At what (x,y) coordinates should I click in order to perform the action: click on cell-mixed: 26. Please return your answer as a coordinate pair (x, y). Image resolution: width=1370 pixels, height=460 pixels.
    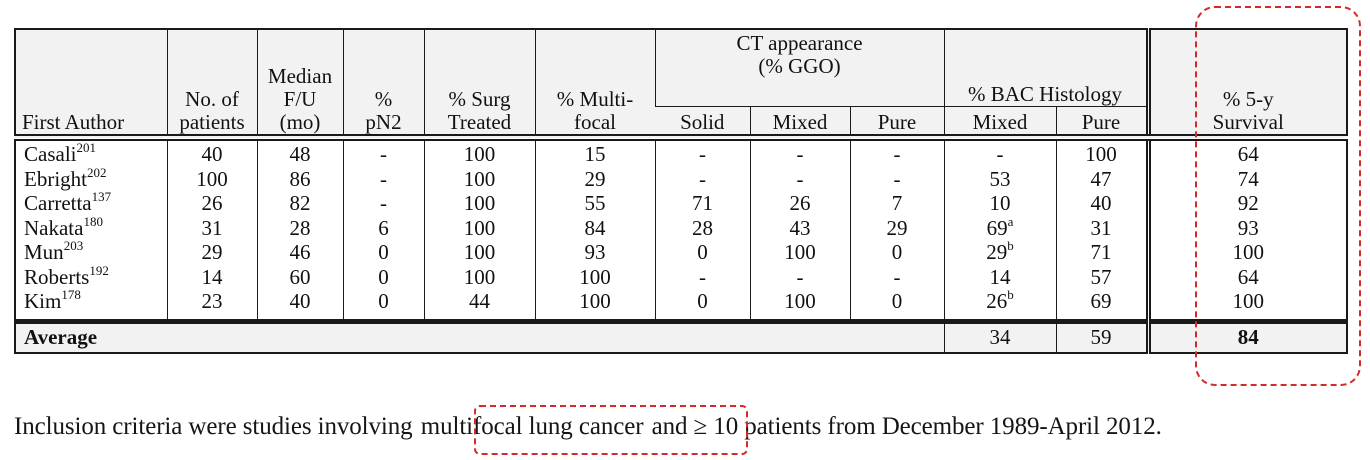
    Looking at the image, I should click on (799, 204).